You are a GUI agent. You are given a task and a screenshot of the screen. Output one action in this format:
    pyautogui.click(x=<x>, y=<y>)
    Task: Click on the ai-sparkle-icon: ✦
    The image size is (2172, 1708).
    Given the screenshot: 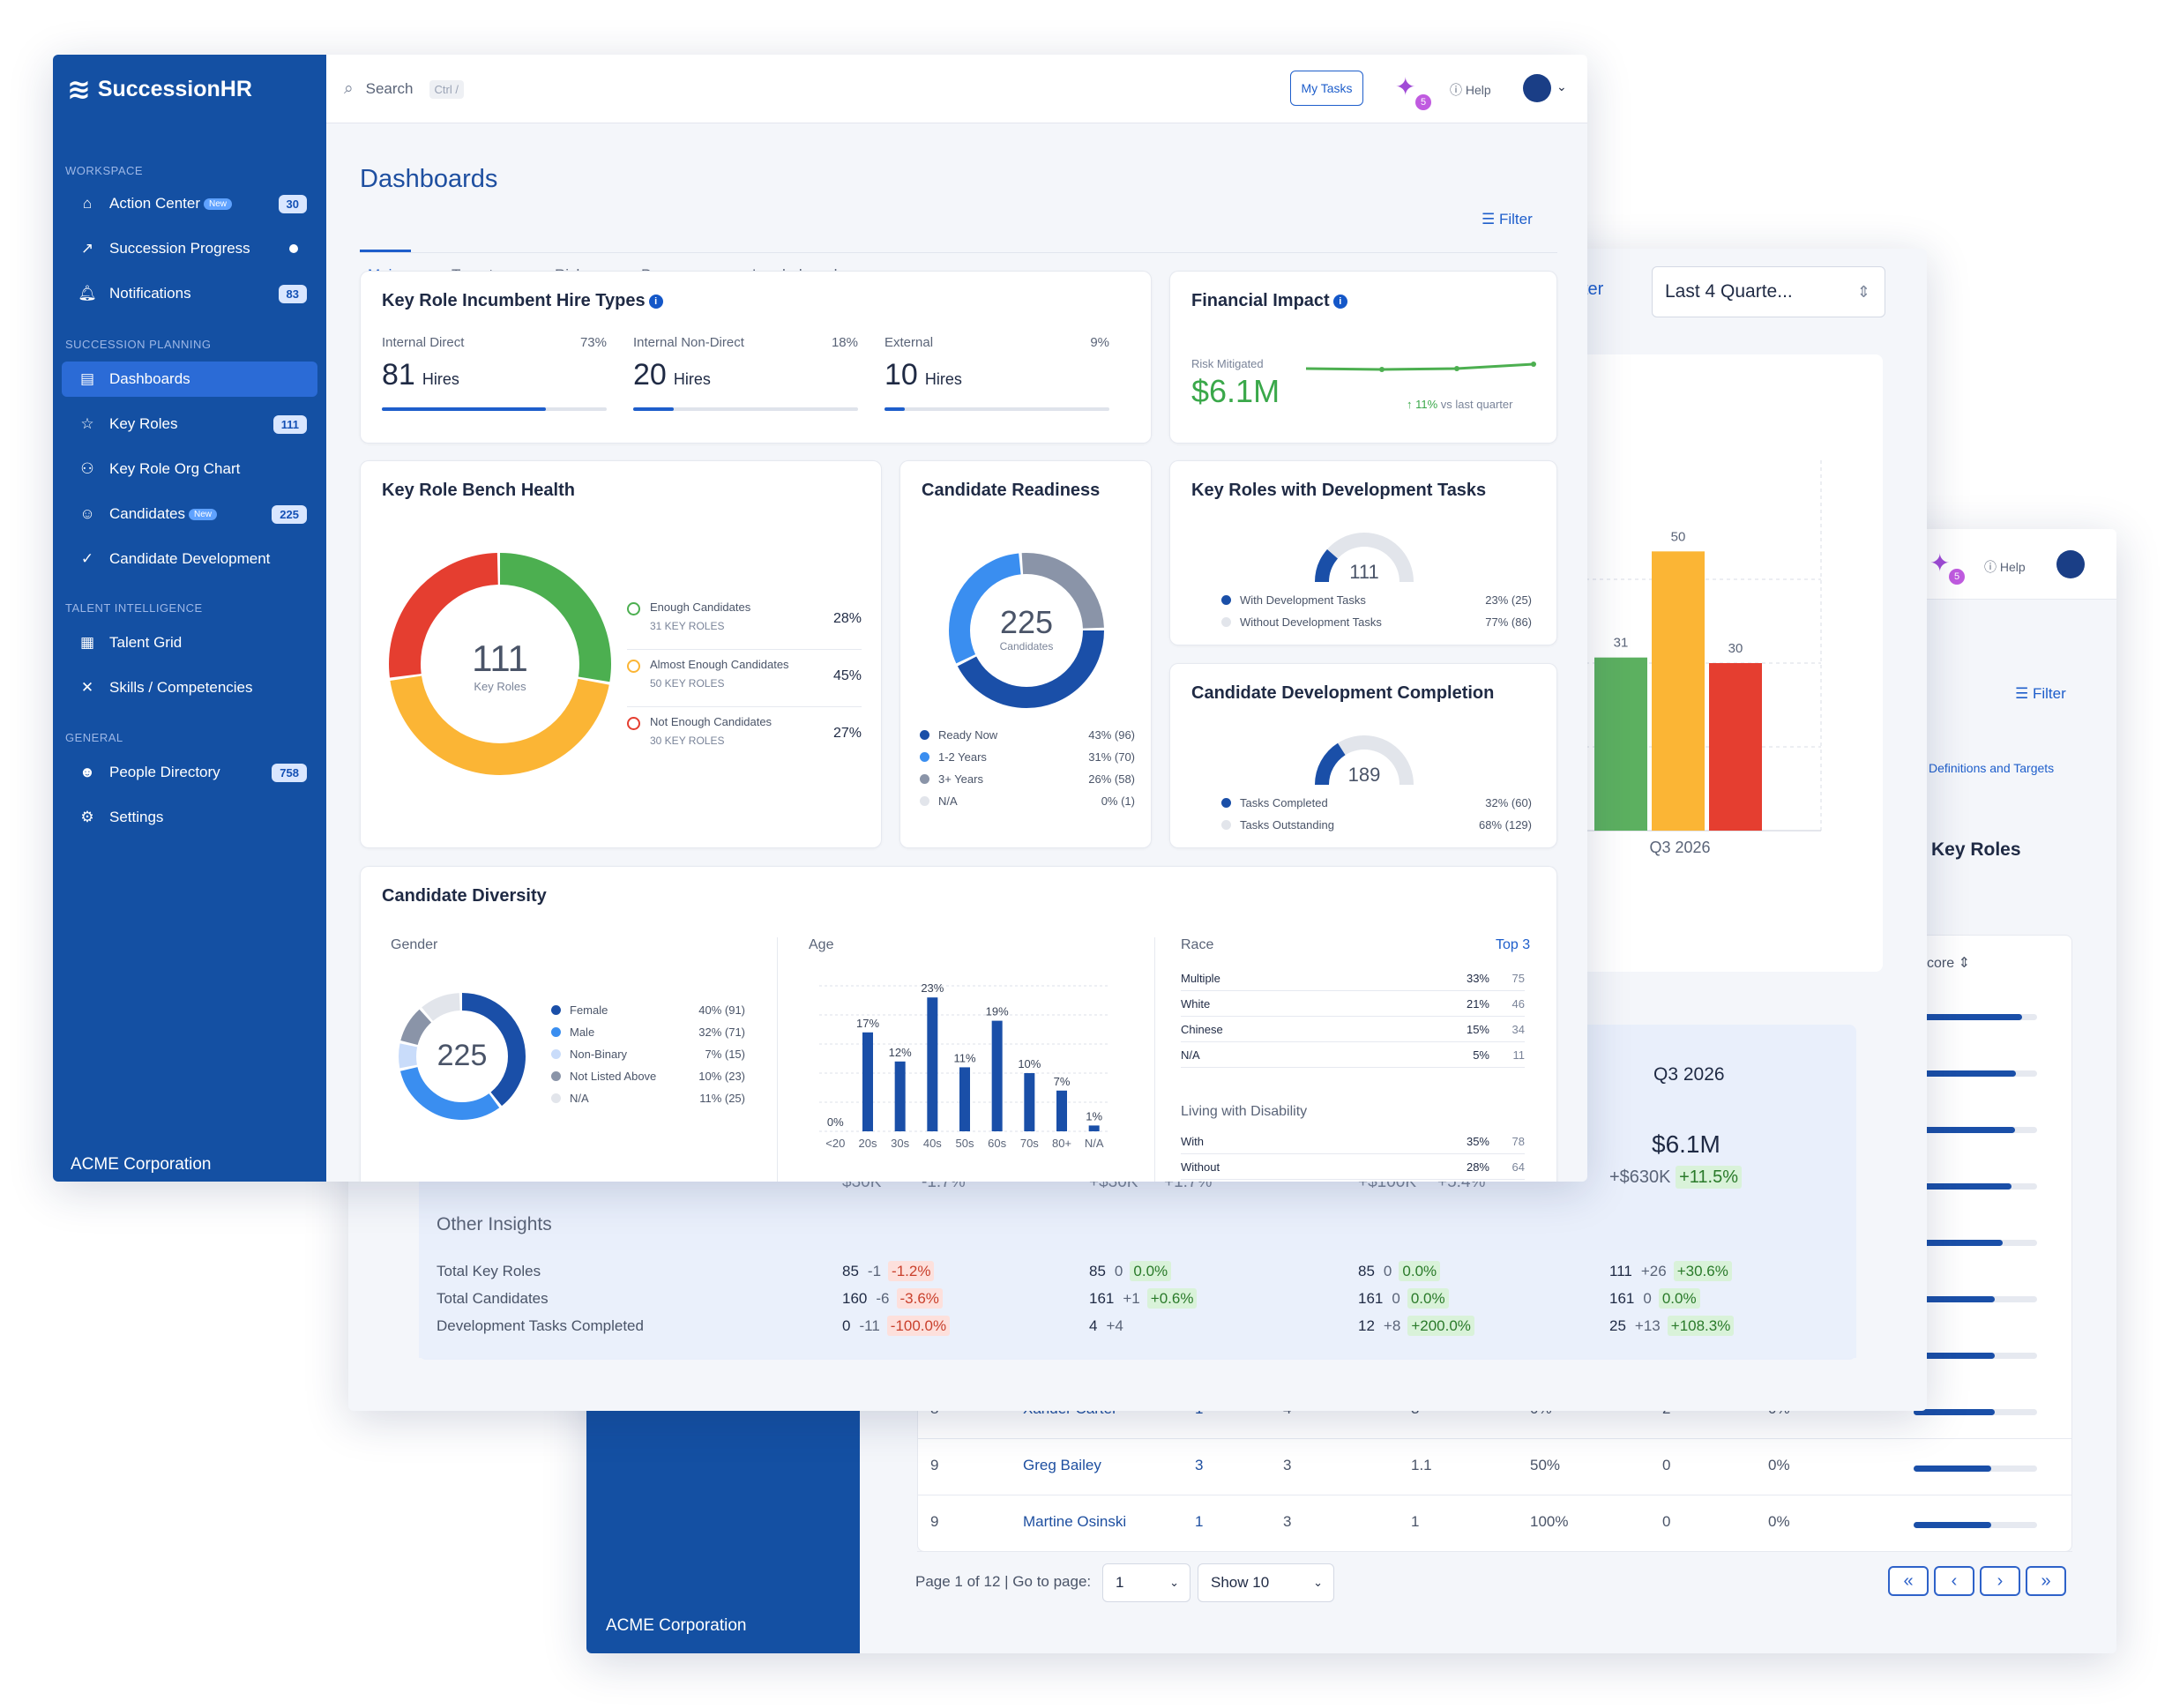 What is the action you would take?
    pyautogui.click(x=1405, y=87)
    